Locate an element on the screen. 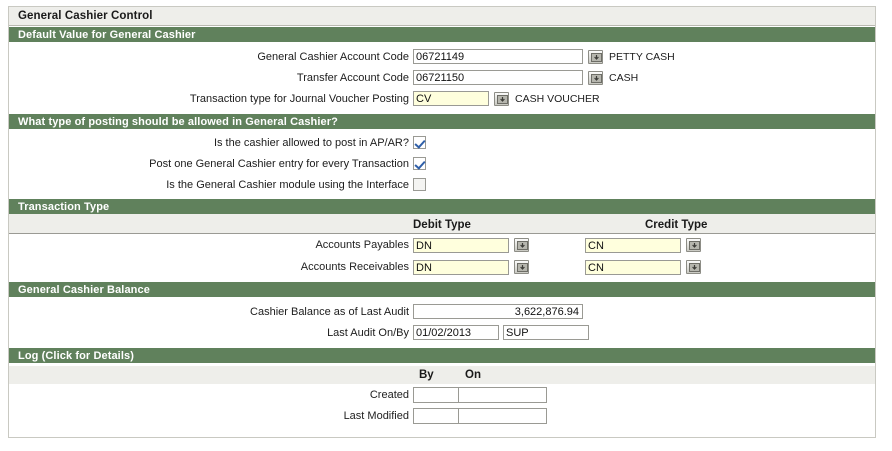 The width and height of the screenshot is (892, 451). window-titlebar: General Cashier Control is located at coordinates (442, 16).